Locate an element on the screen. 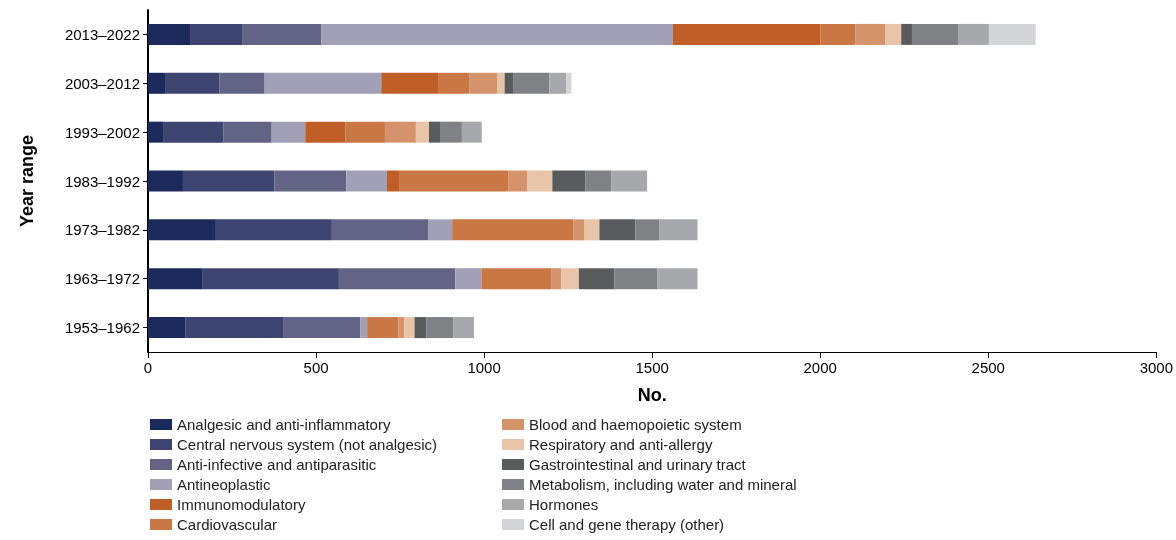  x-tick-label: 500 is located at coordinates (316, 367).